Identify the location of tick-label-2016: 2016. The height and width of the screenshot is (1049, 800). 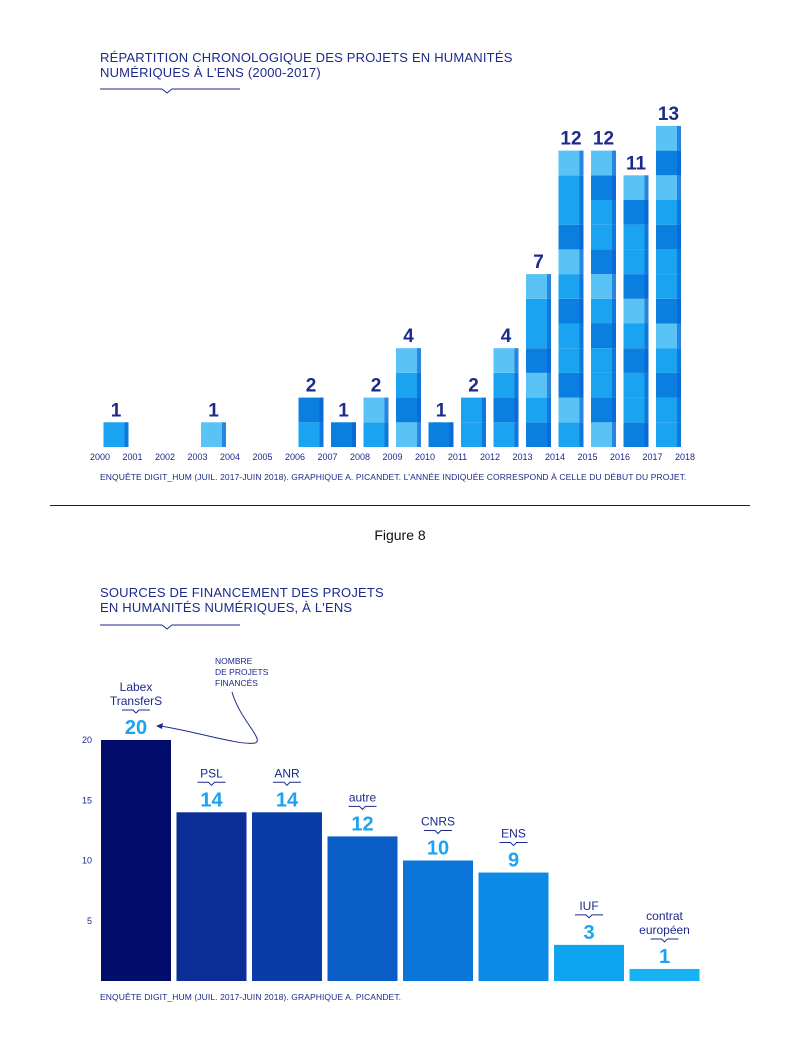
(620, 457).